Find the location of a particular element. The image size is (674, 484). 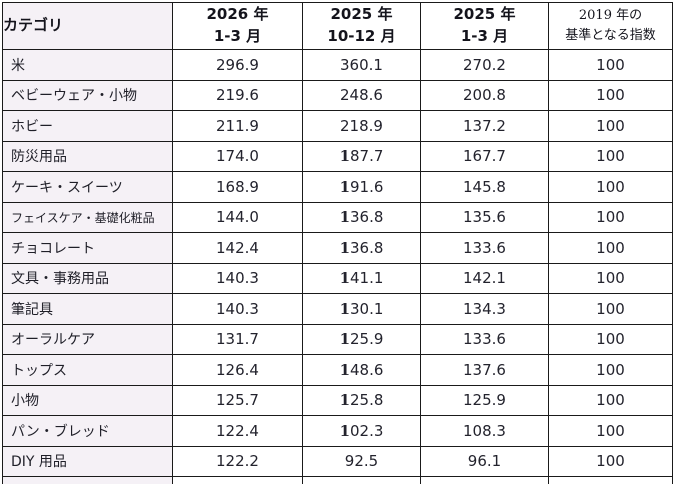

value-cell: 125.7 is located at coordinates (237, 400).